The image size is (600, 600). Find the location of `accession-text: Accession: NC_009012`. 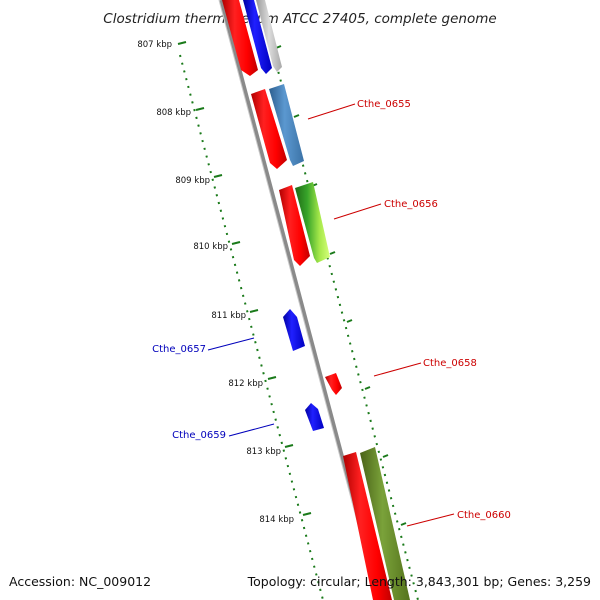

accession-text: Accession: NC_009012 is located at coordinates (80, 581).